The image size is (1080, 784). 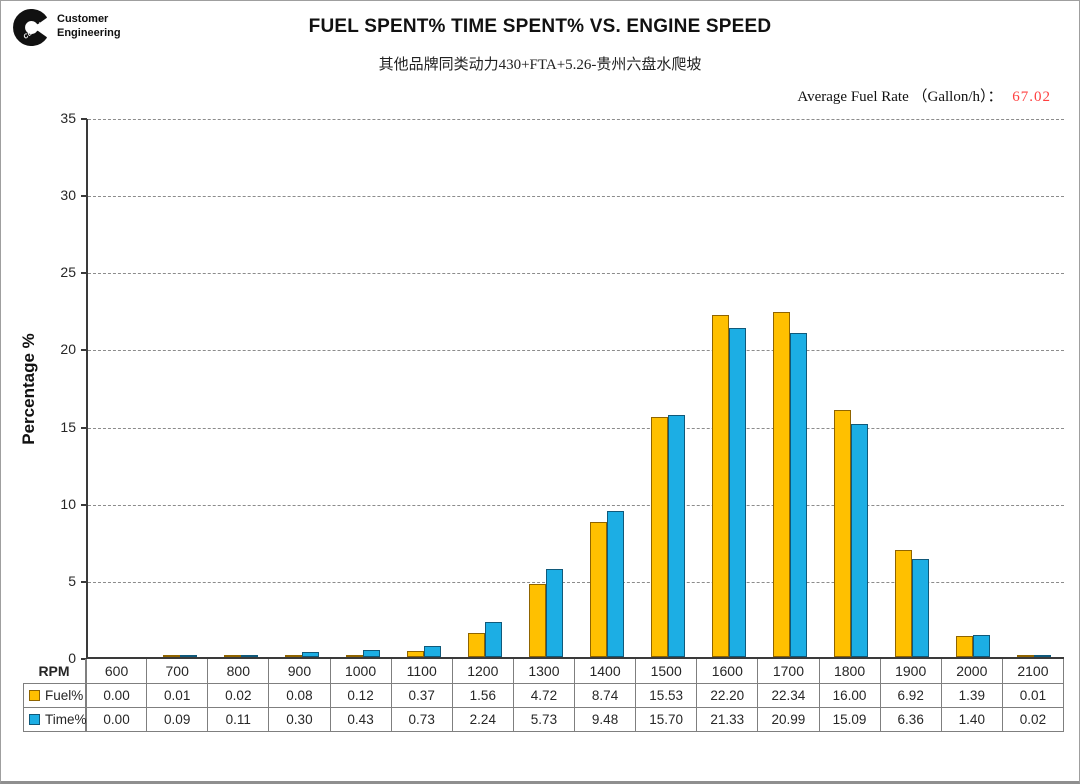 I want to click on value-Time-1700: 20.99, so click(x=789, y=720).